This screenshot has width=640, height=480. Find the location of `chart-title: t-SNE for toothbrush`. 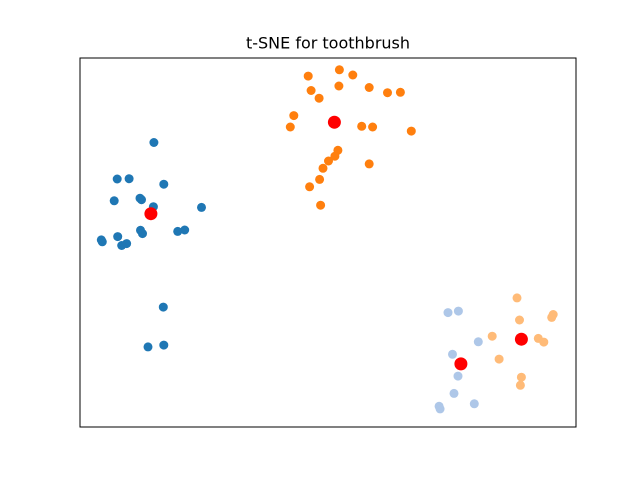

chart-title: t-SNE for toothbrush is located at coordinates (328, 43).